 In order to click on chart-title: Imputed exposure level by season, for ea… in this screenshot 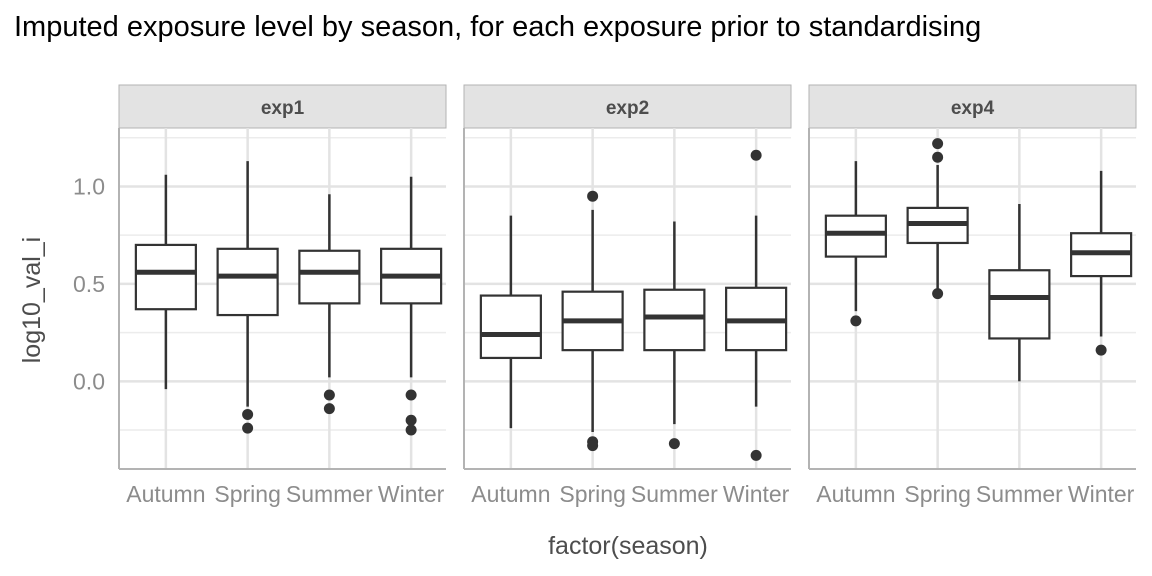, I will do `click(497, 27)`.